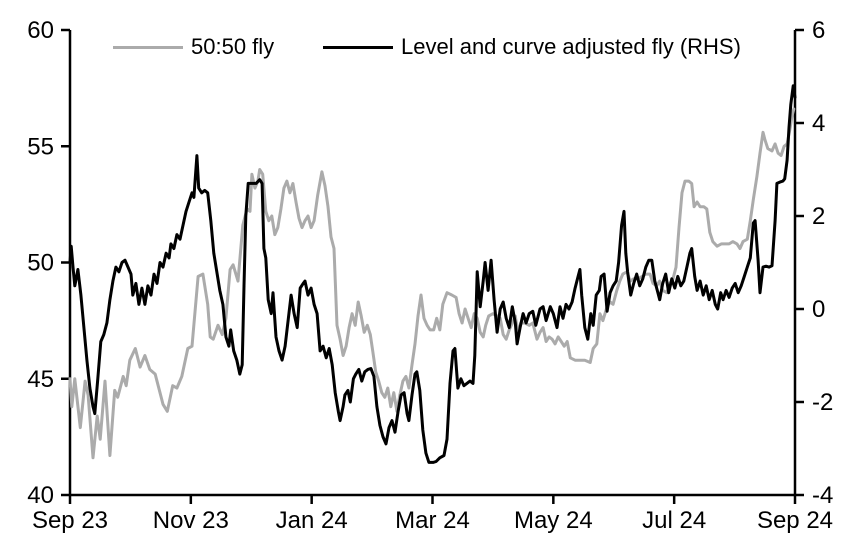  What do you see at coordinates (818, 309) in the screenshot?
I see `right-axis-tick-label: 0` at bounding box center [818, 309].